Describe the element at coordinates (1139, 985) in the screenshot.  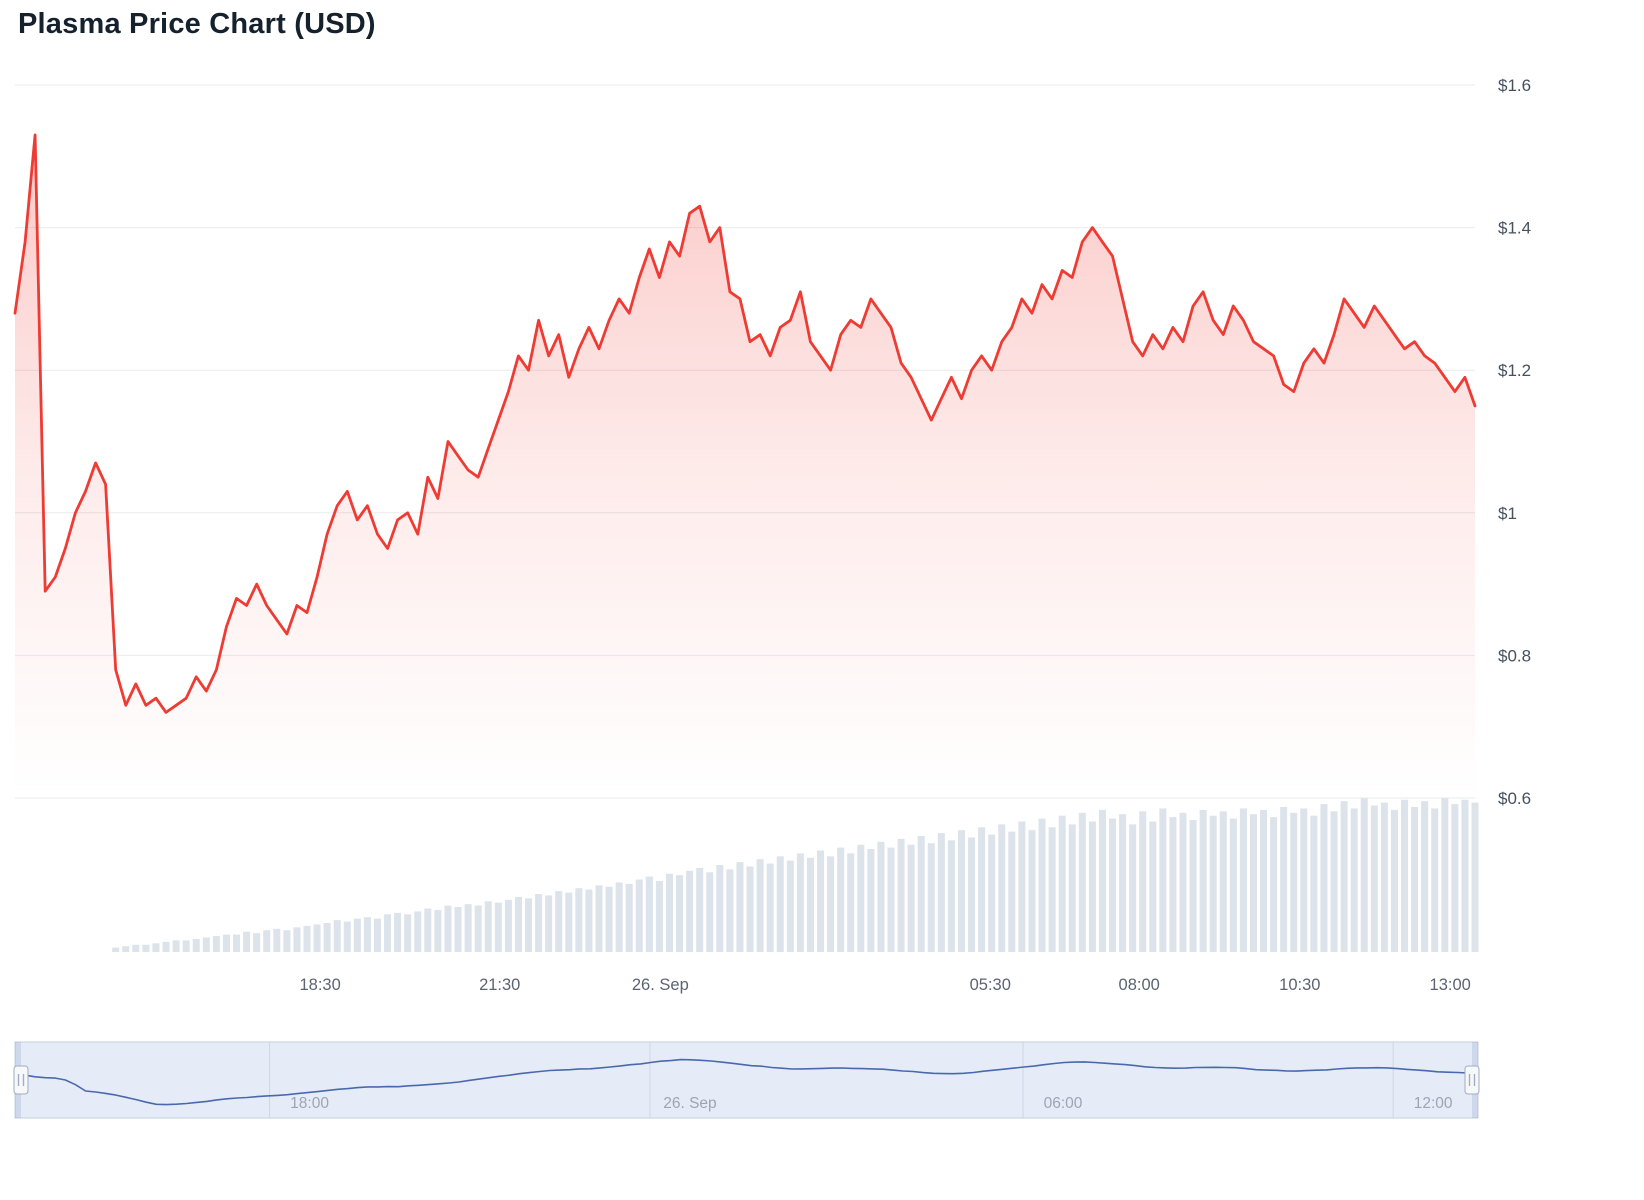
I see `x-axis-label: 08:00` at that location.